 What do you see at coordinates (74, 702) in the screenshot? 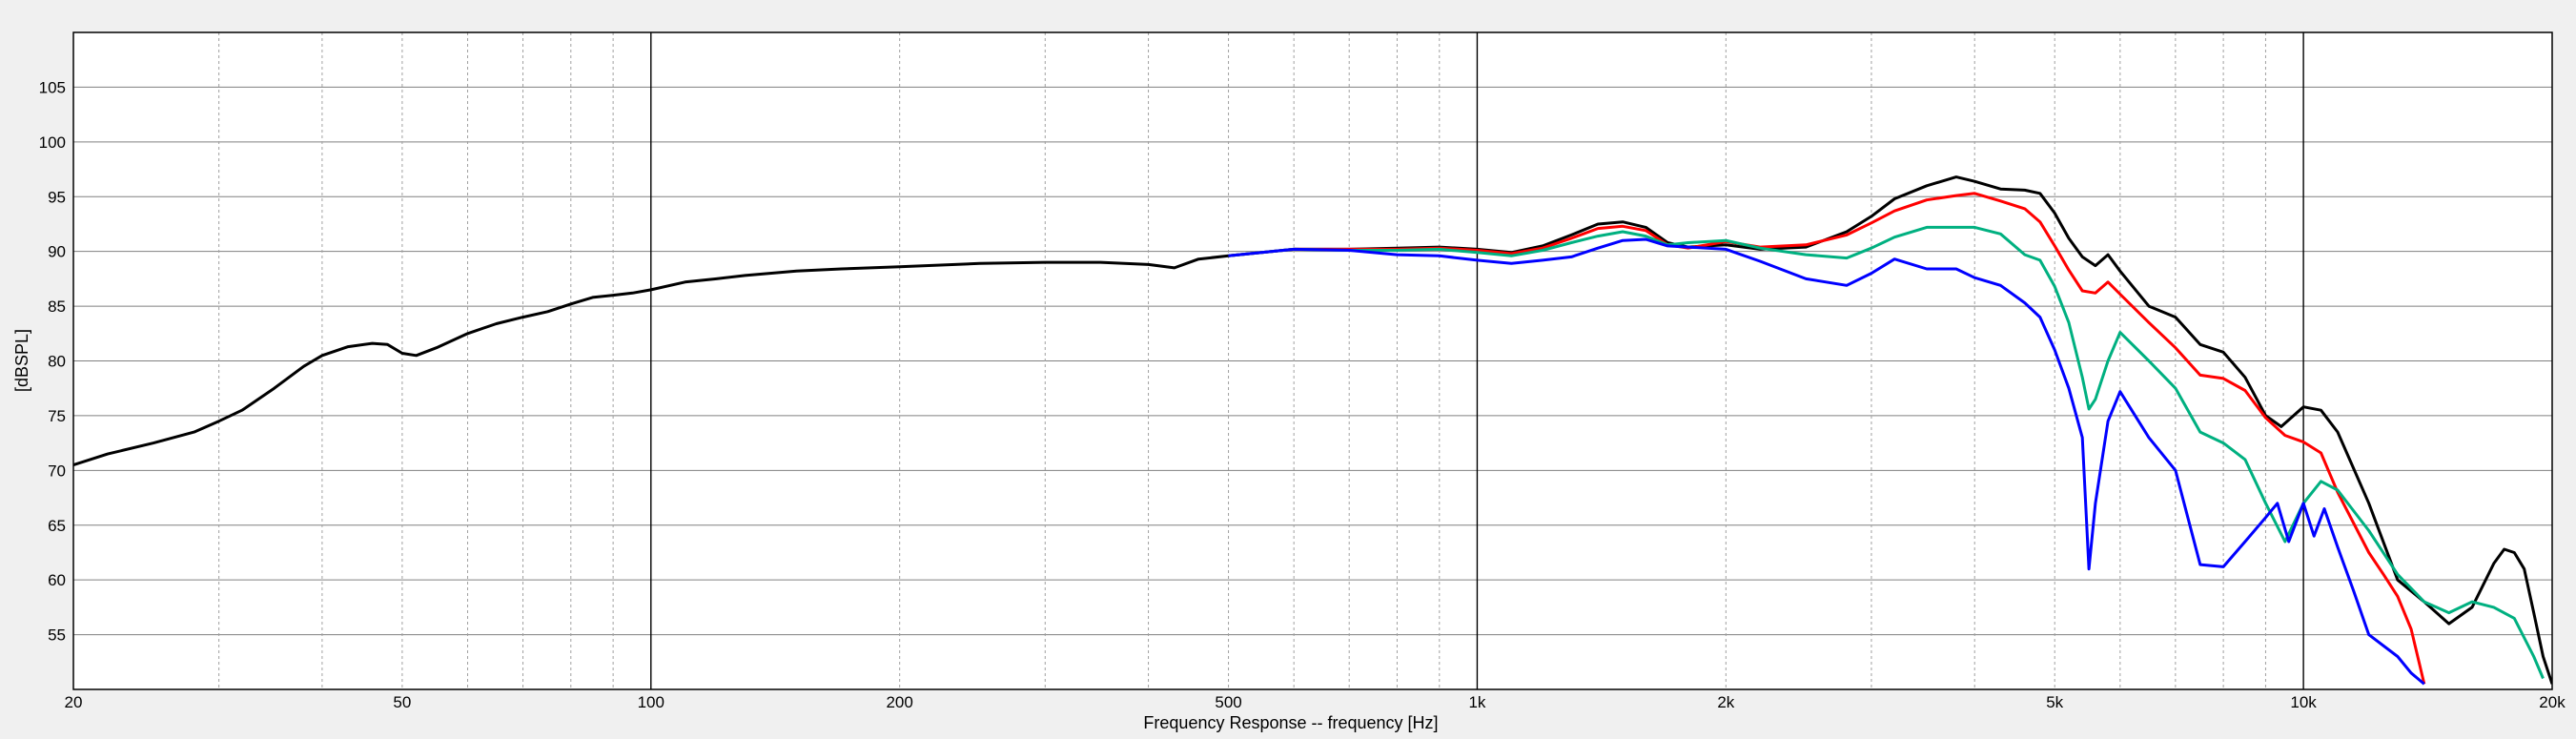
I see `x-tick-label: 20` at bounding box center [74, 702].